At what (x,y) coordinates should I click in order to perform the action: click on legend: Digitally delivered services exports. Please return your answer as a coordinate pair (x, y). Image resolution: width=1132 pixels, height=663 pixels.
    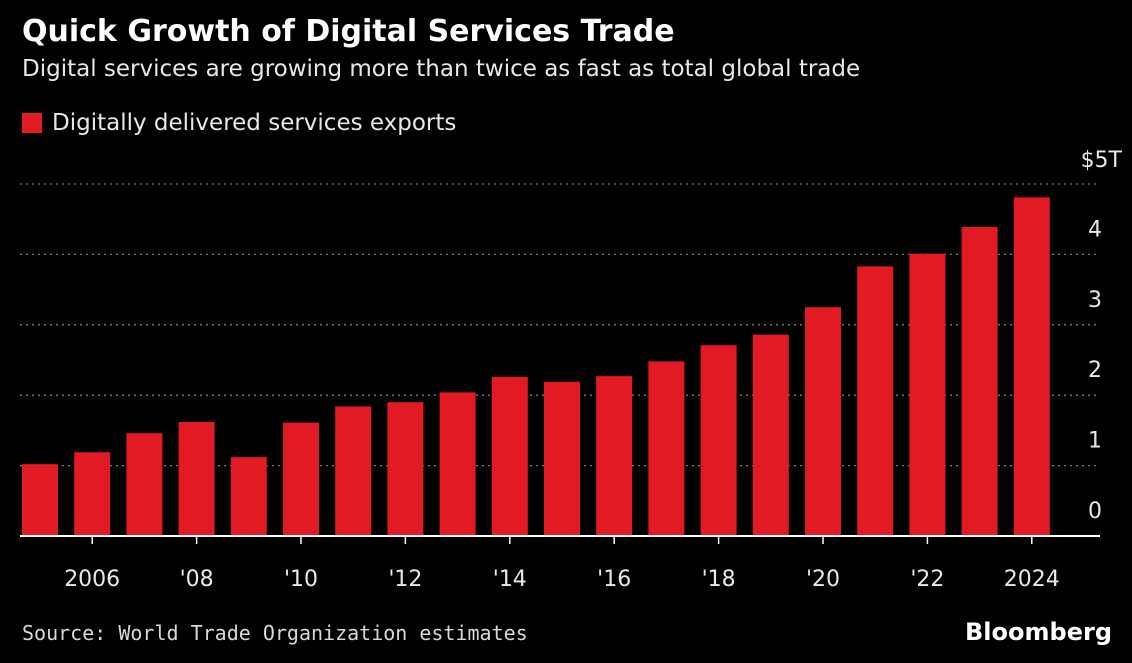
    Looking at the image, I should click on (239, 123).